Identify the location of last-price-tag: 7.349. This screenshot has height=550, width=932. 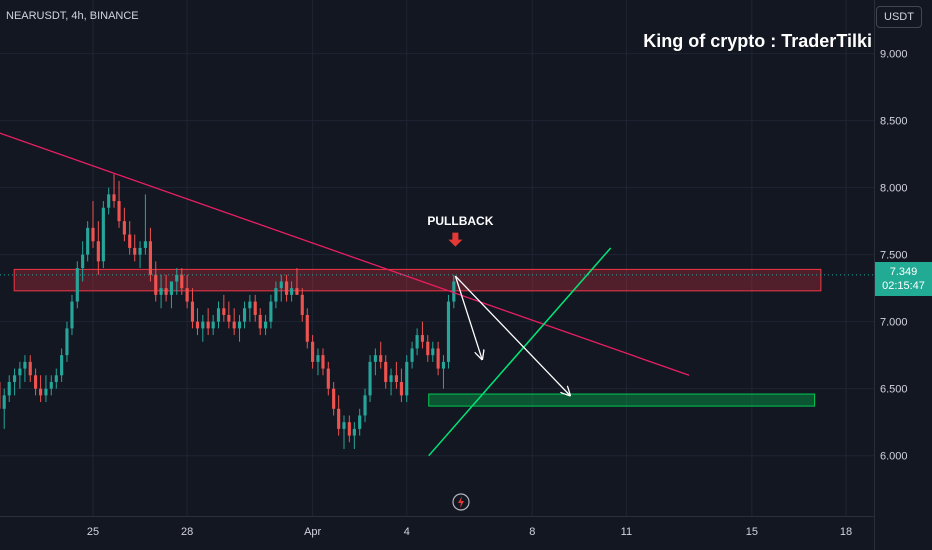
(903, 270).